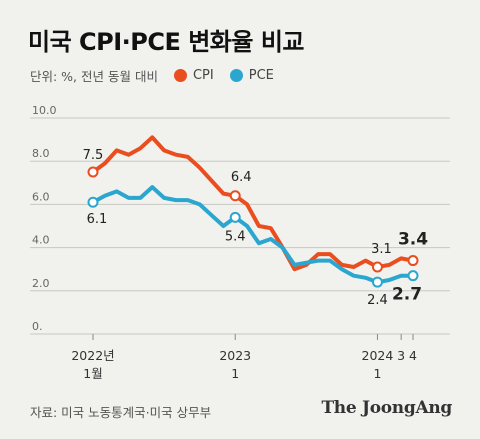 The width and height of the screenshot is (480, 439). Describe the element at coordinates (92, 373) in the screenshot. I see `x-tick-sublabel: 1월` at that location.